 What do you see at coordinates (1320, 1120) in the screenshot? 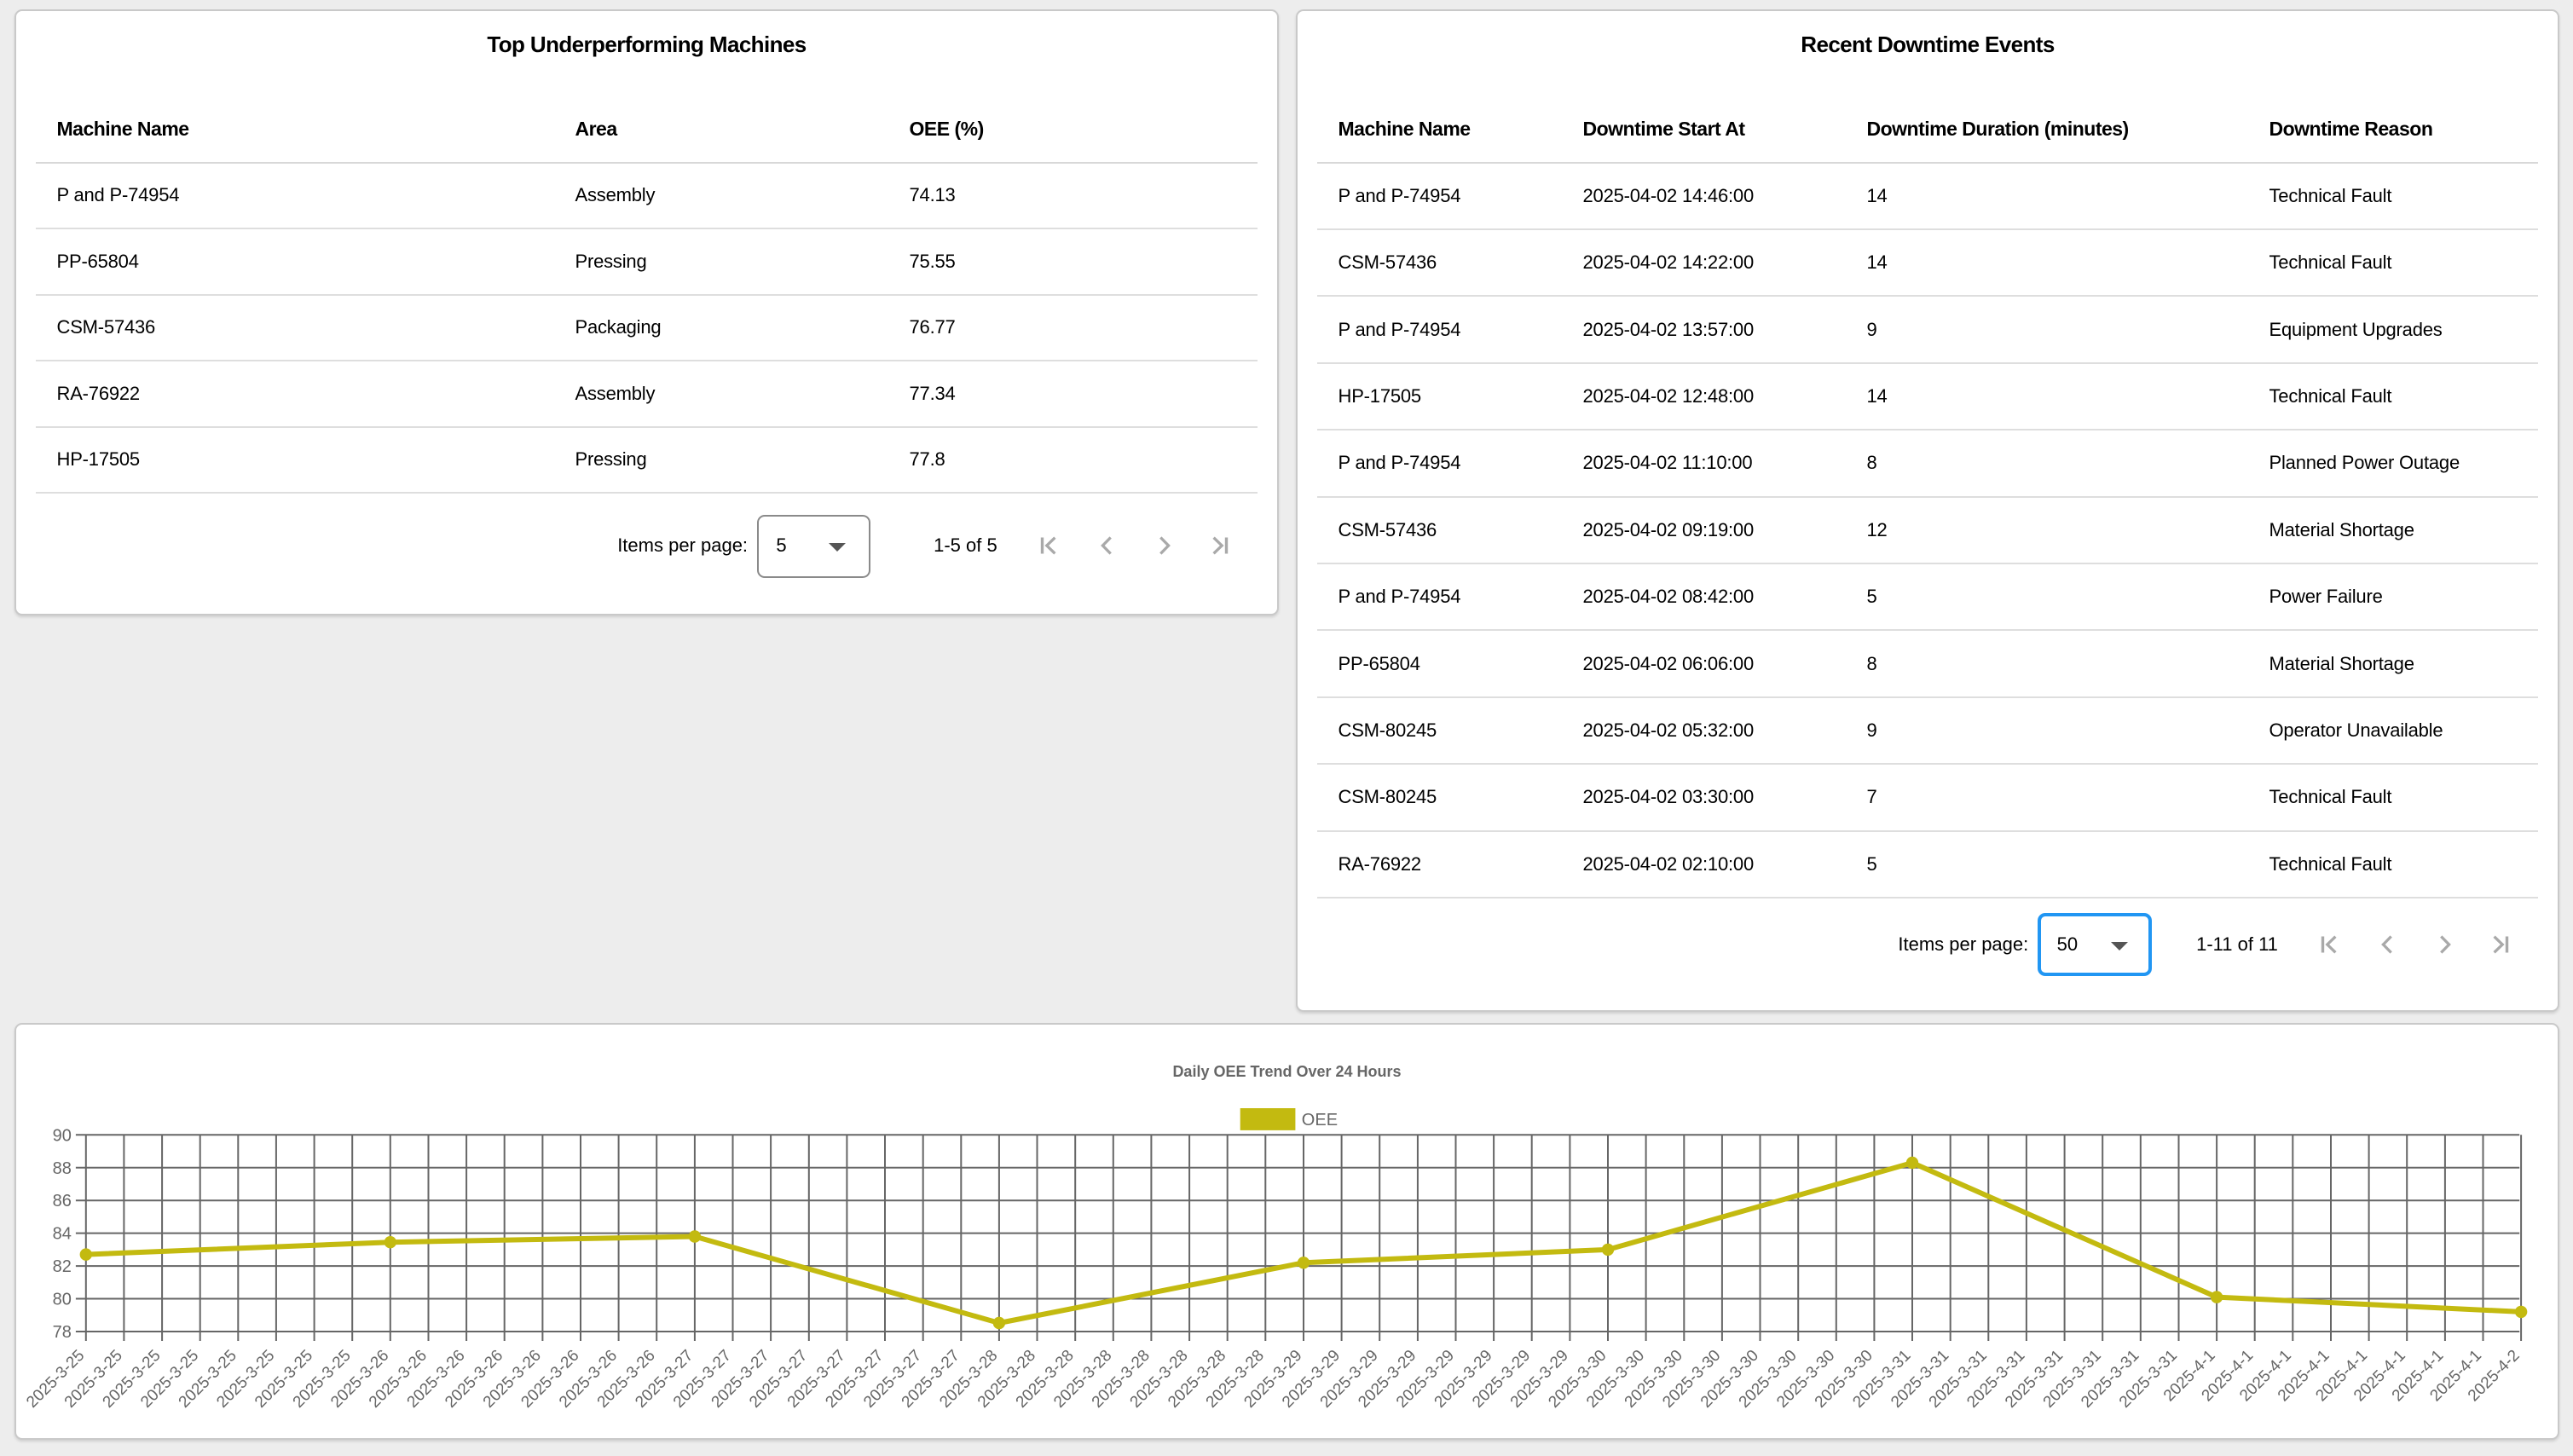
I see `svg-text: OEE` at bounding box center [1320, 1120].